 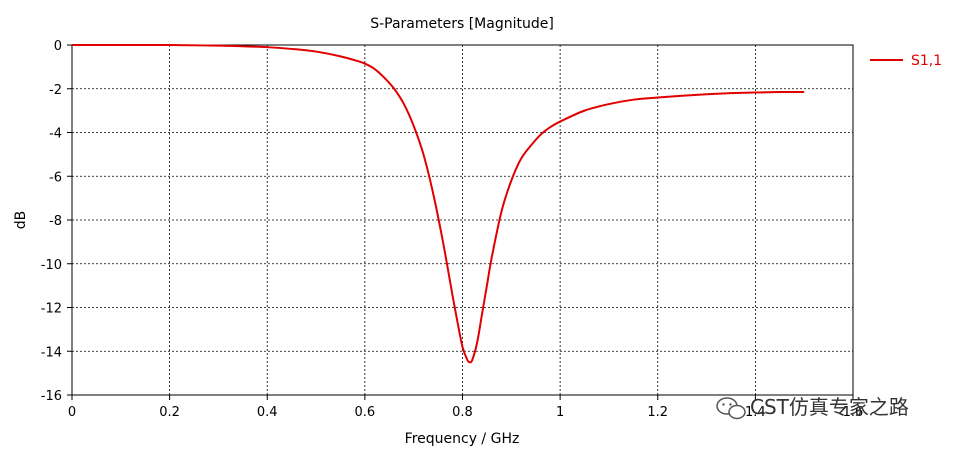 What do you see at coordinates (58, 46) in the screenshot?
I see `y-tick-label: 0` at bounding box center [58, 46].